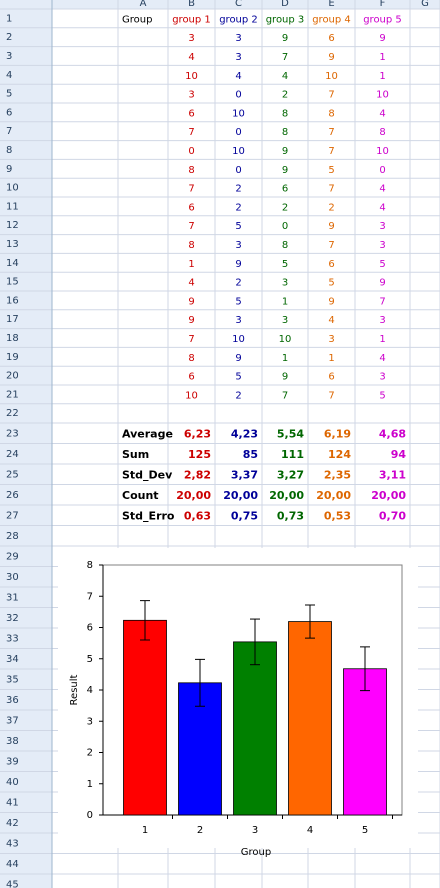  I want to click on row-number: 2, so click(9, 37).